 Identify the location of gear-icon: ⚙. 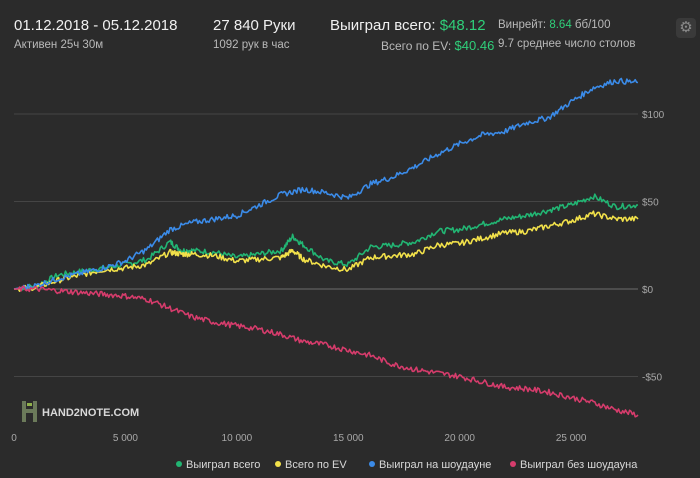
(686, 28).